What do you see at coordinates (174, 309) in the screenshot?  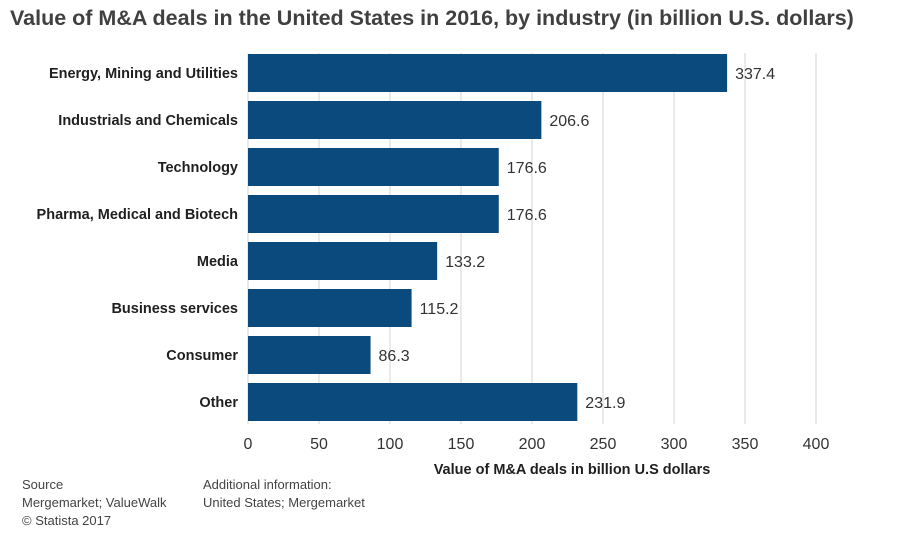 I see `category-label: Business services` at bounding box center [174, 309].